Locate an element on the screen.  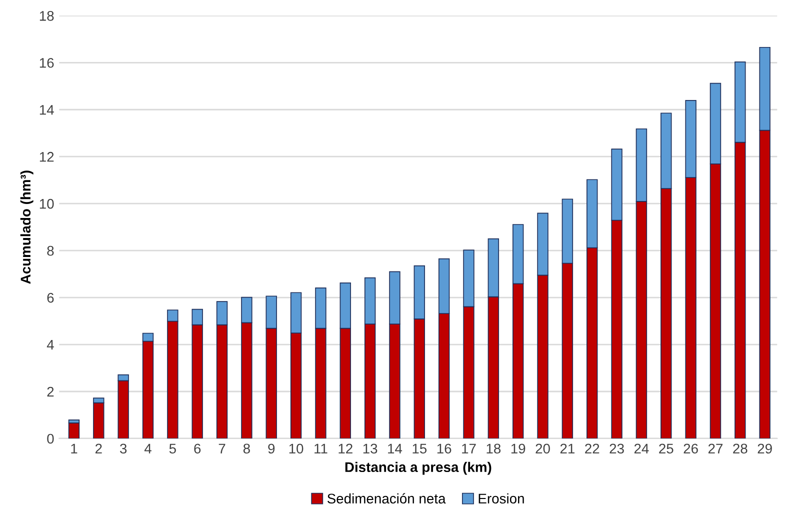
y-tick-label: 0 is located at coordinates (50, 439).